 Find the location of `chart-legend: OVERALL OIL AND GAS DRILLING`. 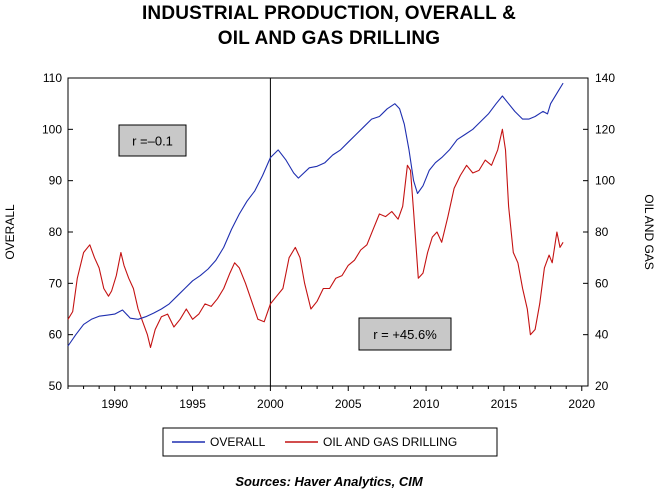

chart-legend: OVERALL OIL AND GAS DRILLING is located at coordinates (330, 442).